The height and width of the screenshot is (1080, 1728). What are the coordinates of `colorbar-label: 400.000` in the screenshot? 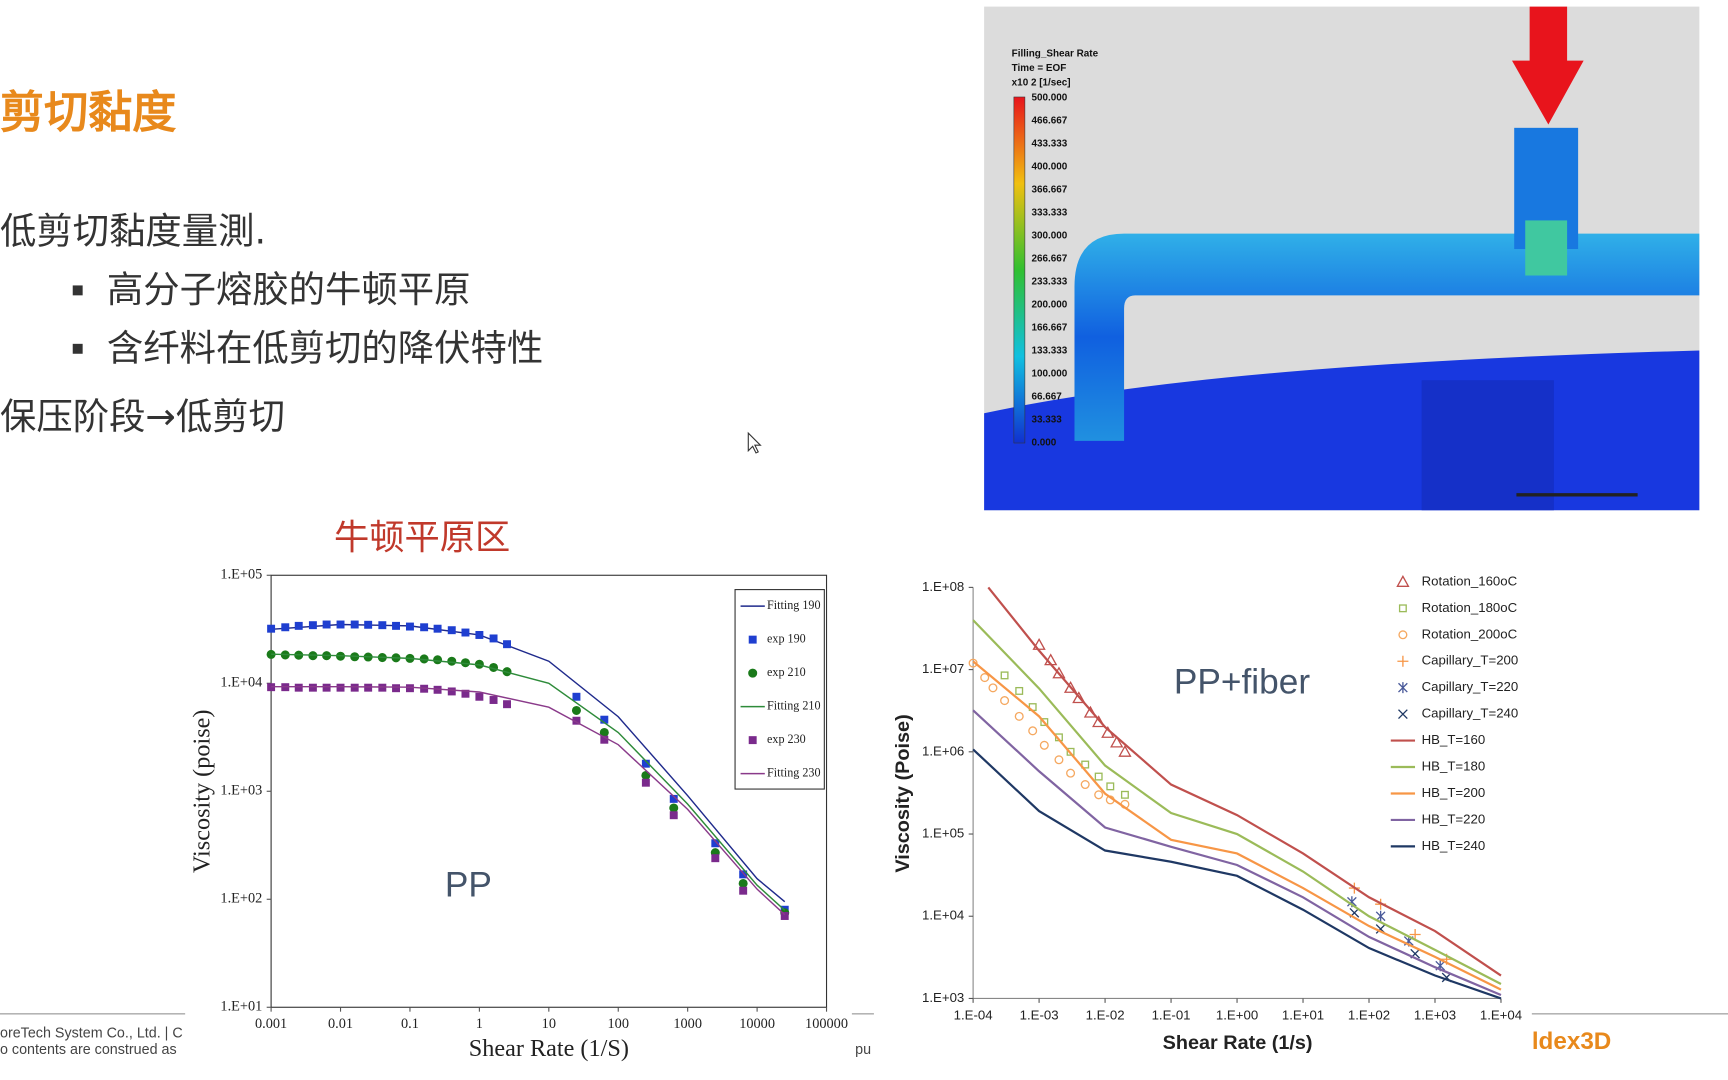 It's located at (1050, 167).